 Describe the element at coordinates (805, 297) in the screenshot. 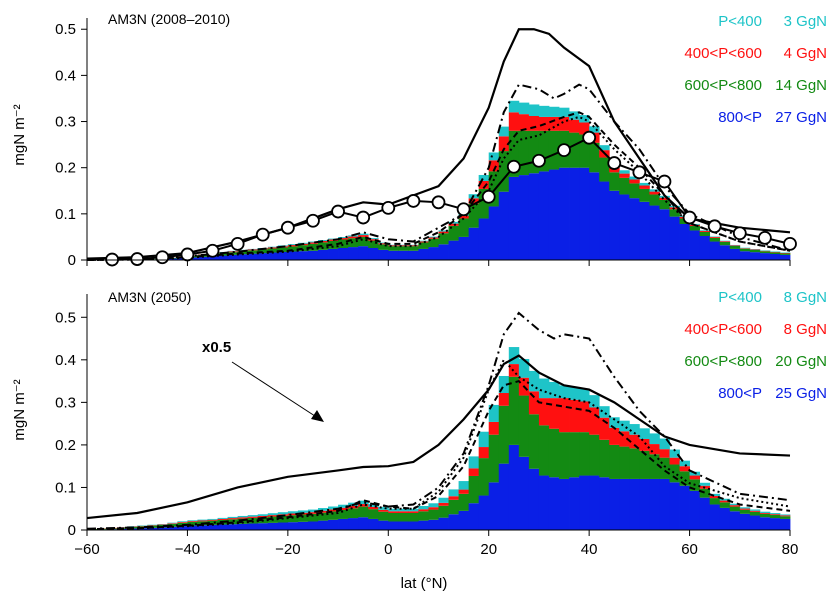

I see `legend-total: 8 GgN` at that location.